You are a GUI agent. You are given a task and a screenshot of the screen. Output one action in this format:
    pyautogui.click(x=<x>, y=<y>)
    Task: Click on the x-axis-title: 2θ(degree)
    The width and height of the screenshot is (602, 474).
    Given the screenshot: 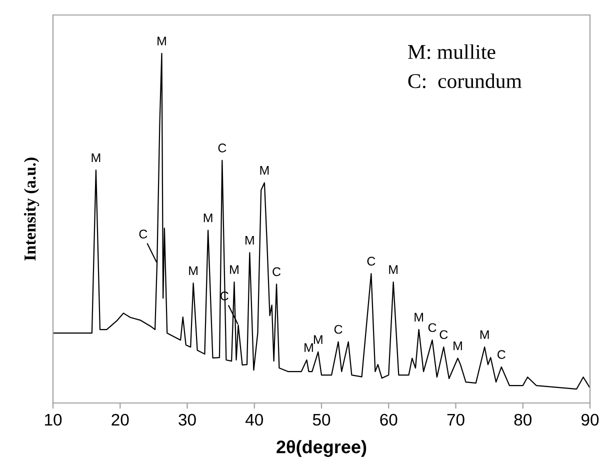 What is the action you would take?
    pyautogui.click(x=321, y=448)
    